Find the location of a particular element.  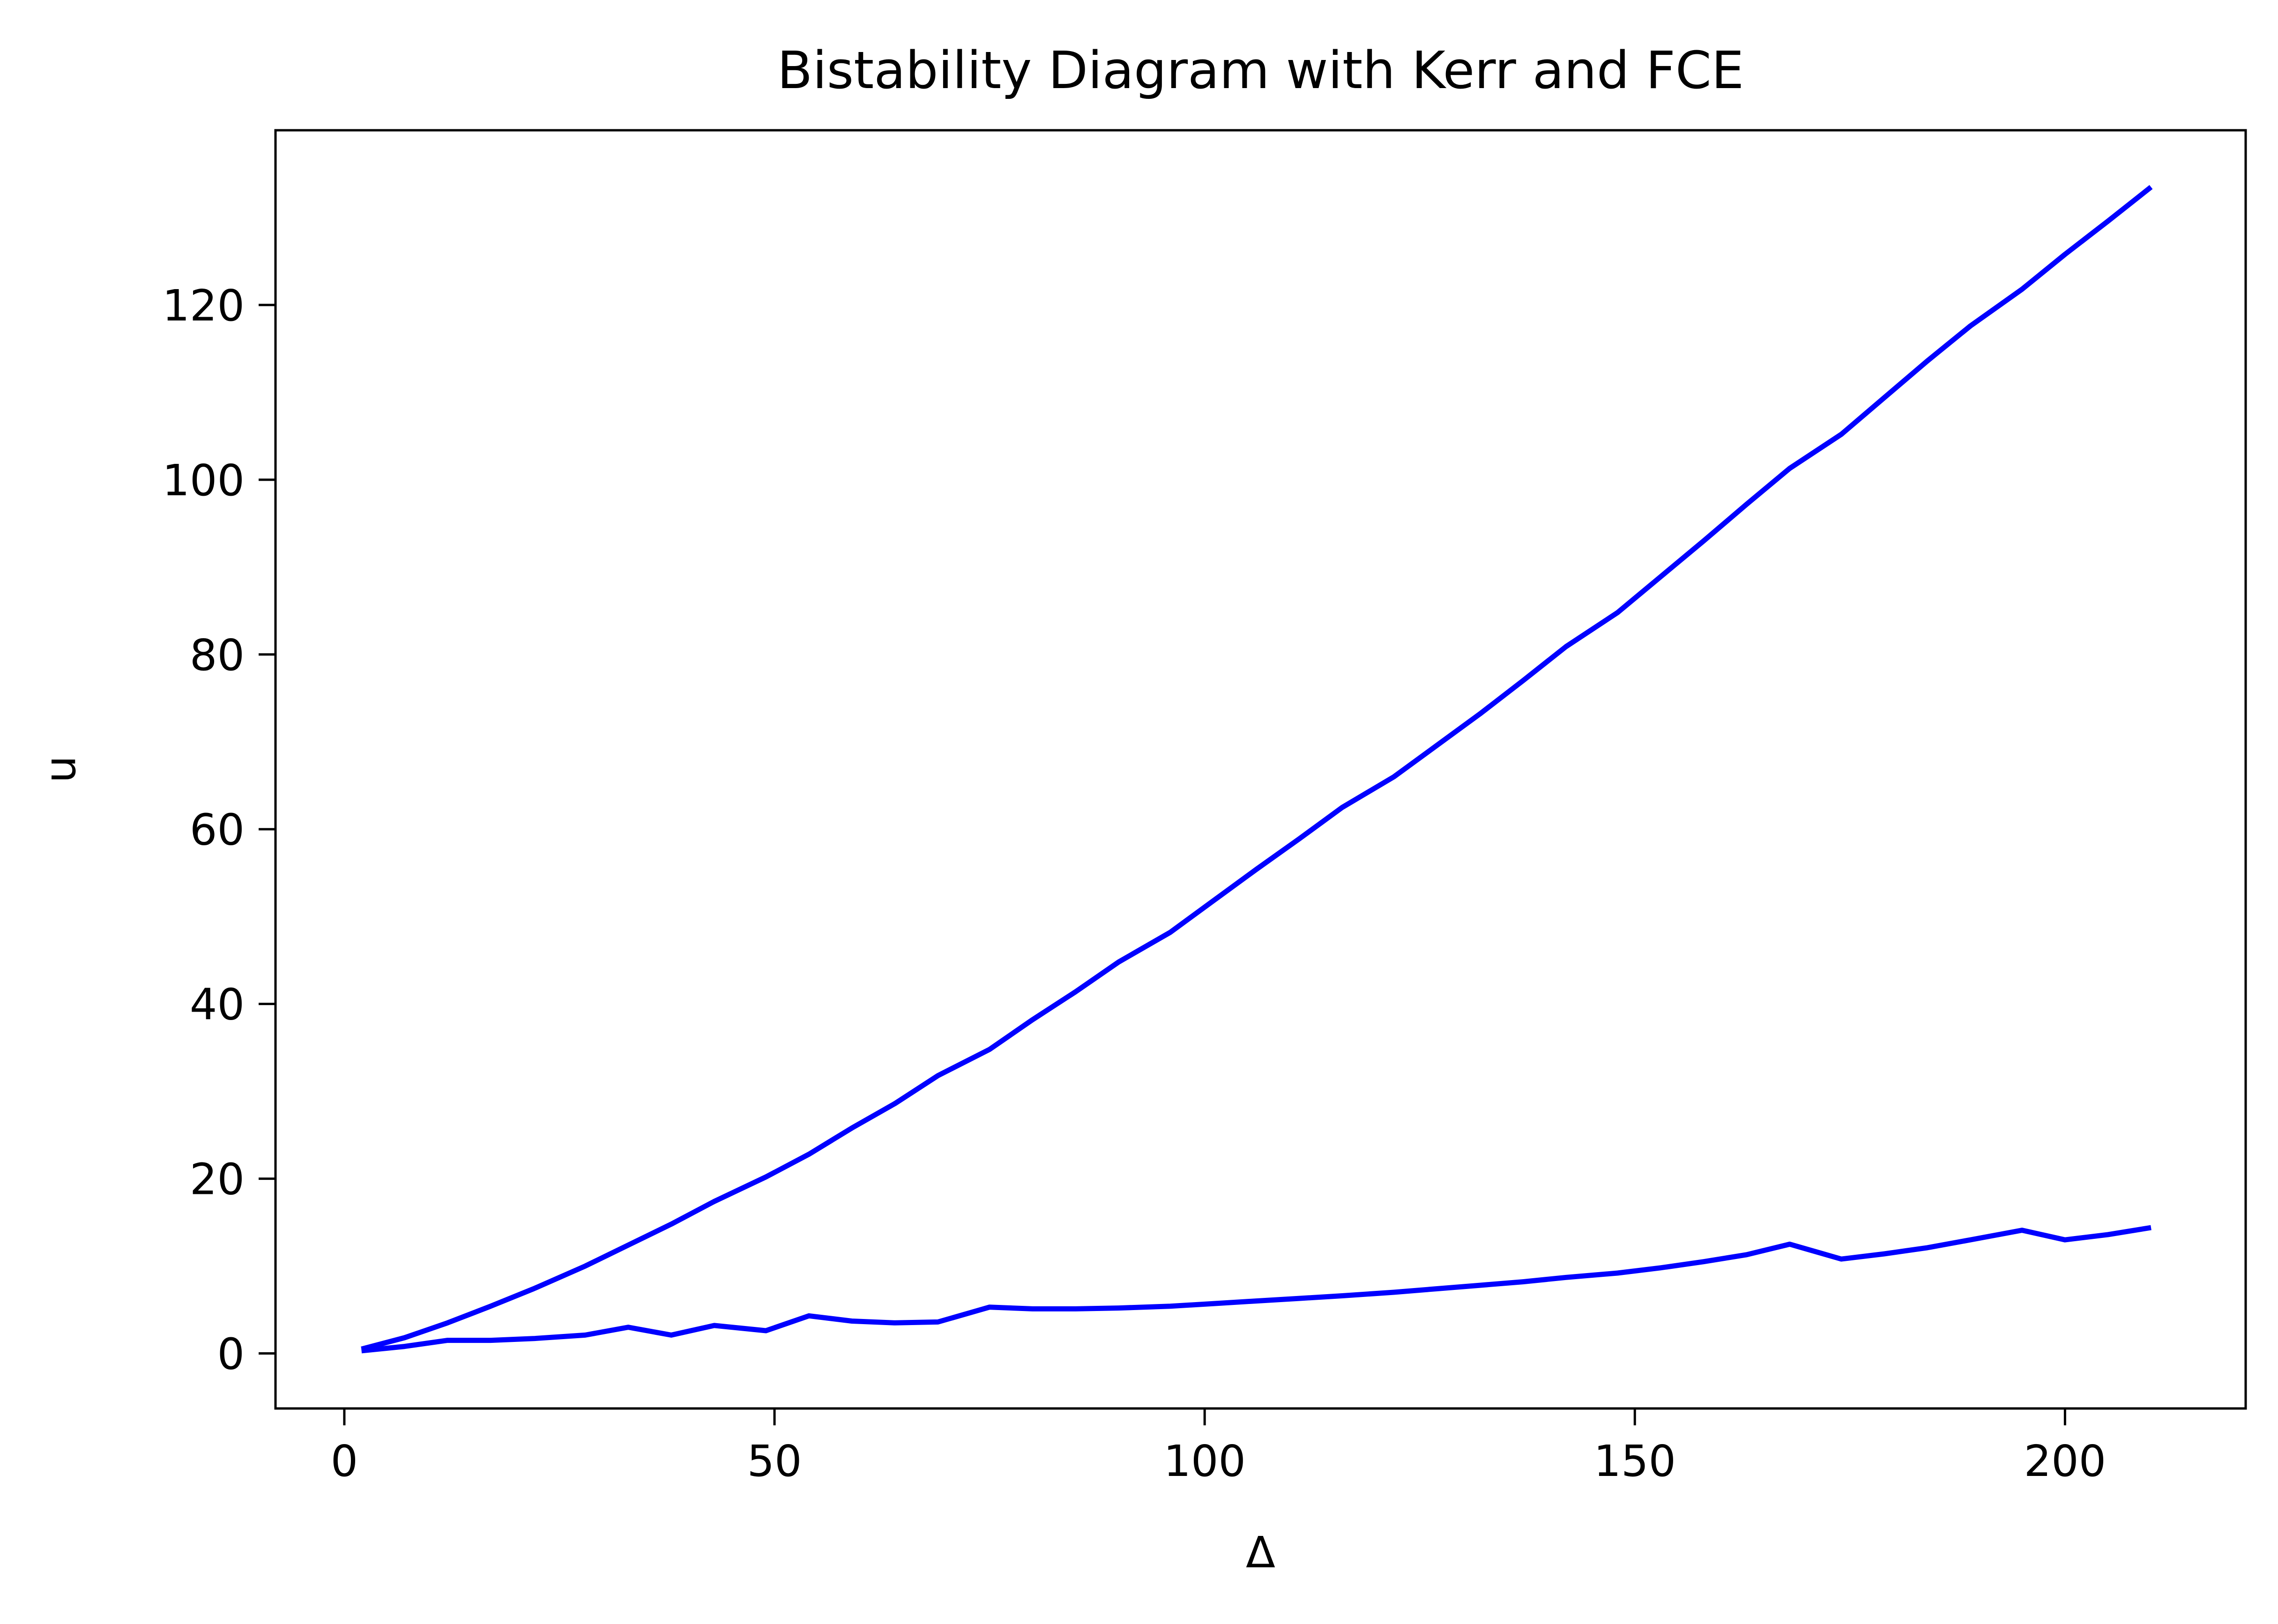

y-tick-label: 60 is located at coordinates (217, 830).